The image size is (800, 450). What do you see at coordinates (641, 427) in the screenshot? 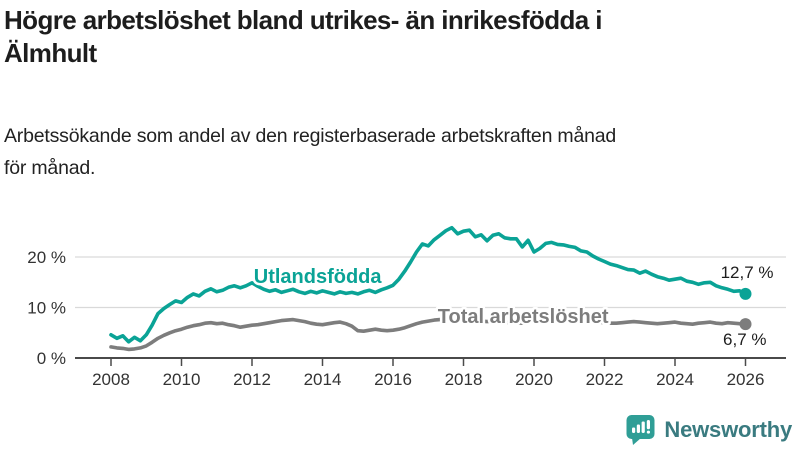
I see `logo-bar-chart-glyph` at bounding box center [641, 427].